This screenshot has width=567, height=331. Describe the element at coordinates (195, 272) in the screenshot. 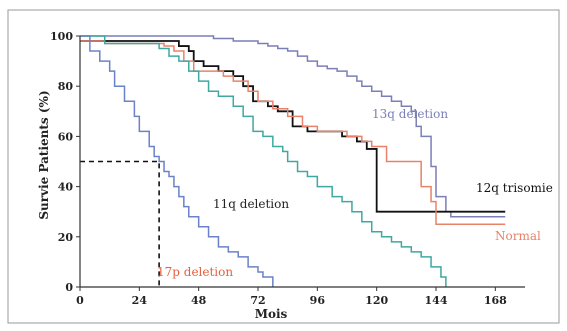

I see `series-label-17p-deletion: 17p deletion` at that location.